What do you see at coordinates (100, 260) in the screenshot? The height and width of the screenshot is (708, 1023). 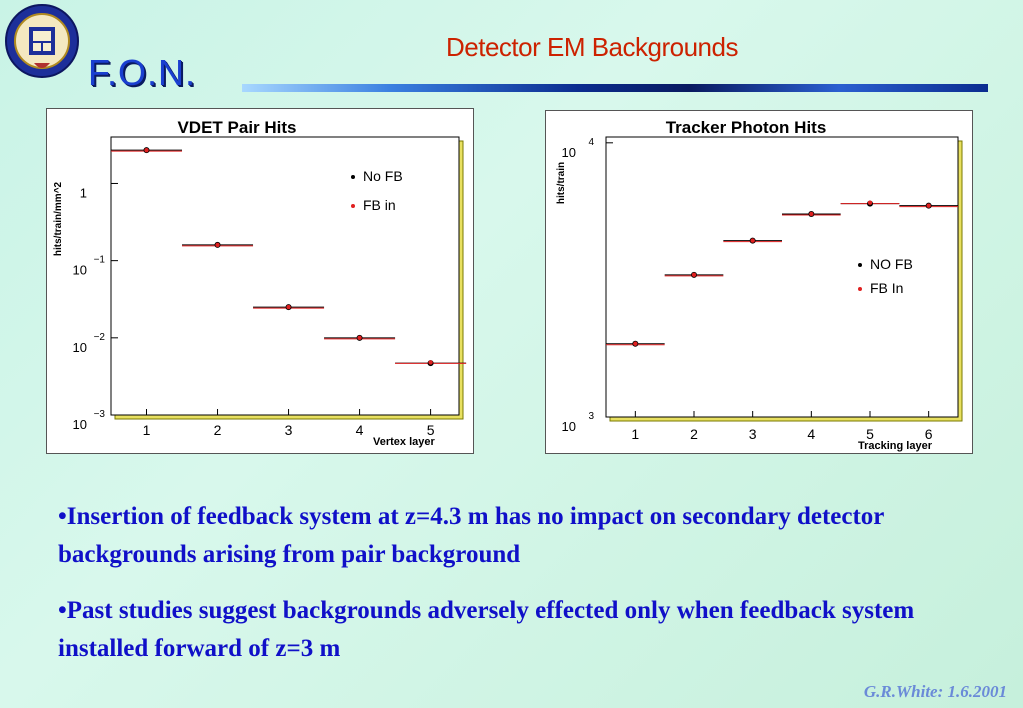 I see `y-tick-exponent: −1` at bounding box center [100, 260].